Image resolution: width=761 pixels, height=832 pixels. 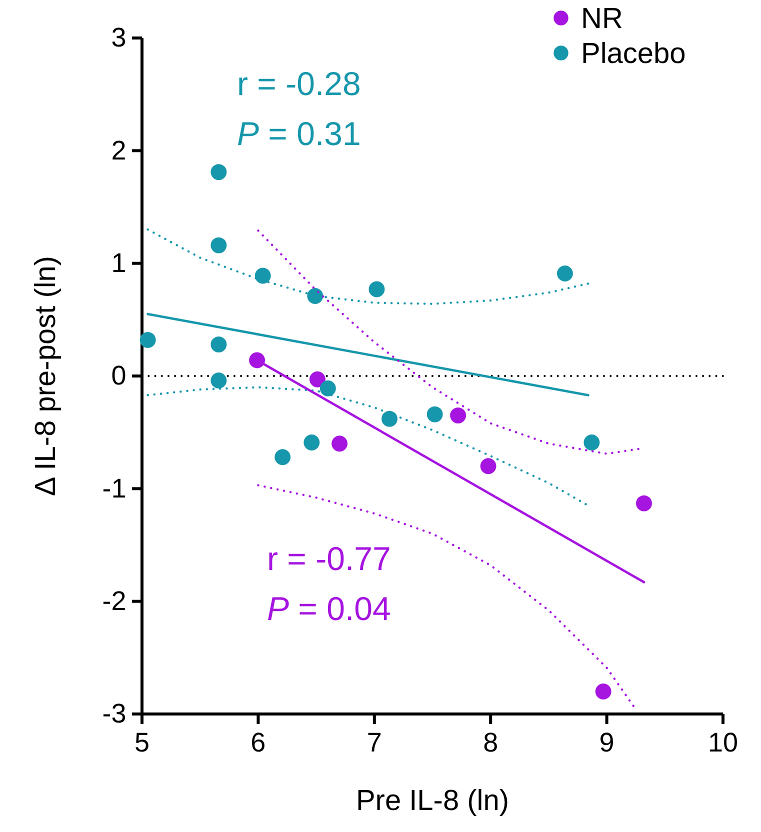 What do you see at coordinates (118, 375) in the screenshot?
I see `y-tick-label: 0` at bounding box center [118, 375].